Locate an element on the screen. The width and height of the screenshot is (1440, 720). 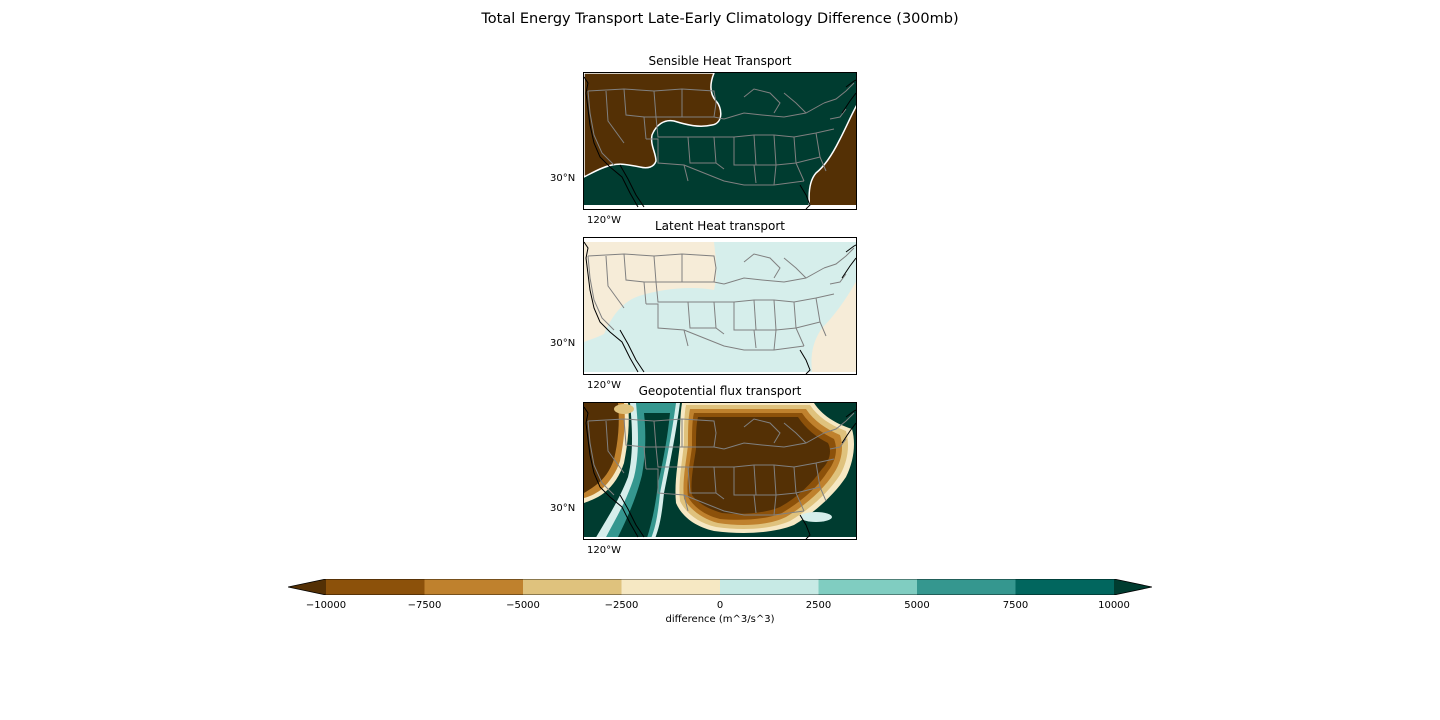
contour-west-core is located at coordinates (601, 448).